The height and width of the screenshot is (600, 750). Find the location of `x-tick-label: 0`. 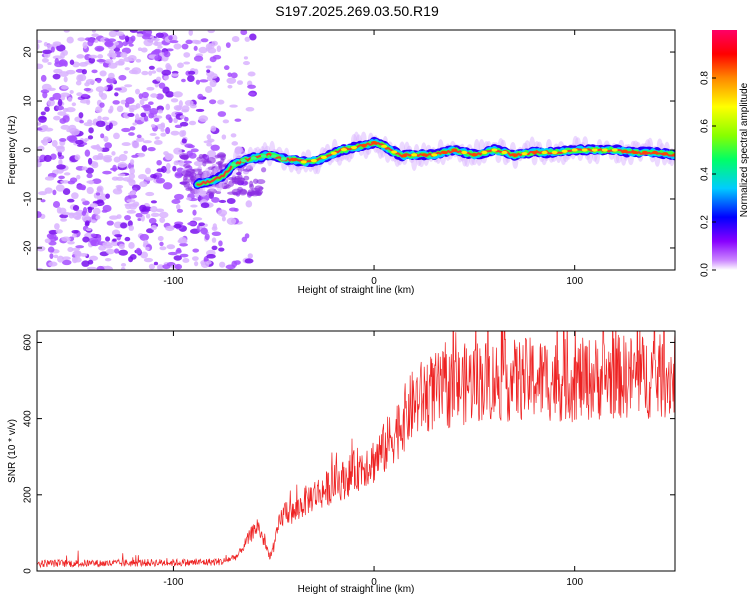

x-tick-label: 0 is located at coordinates (374, 281).